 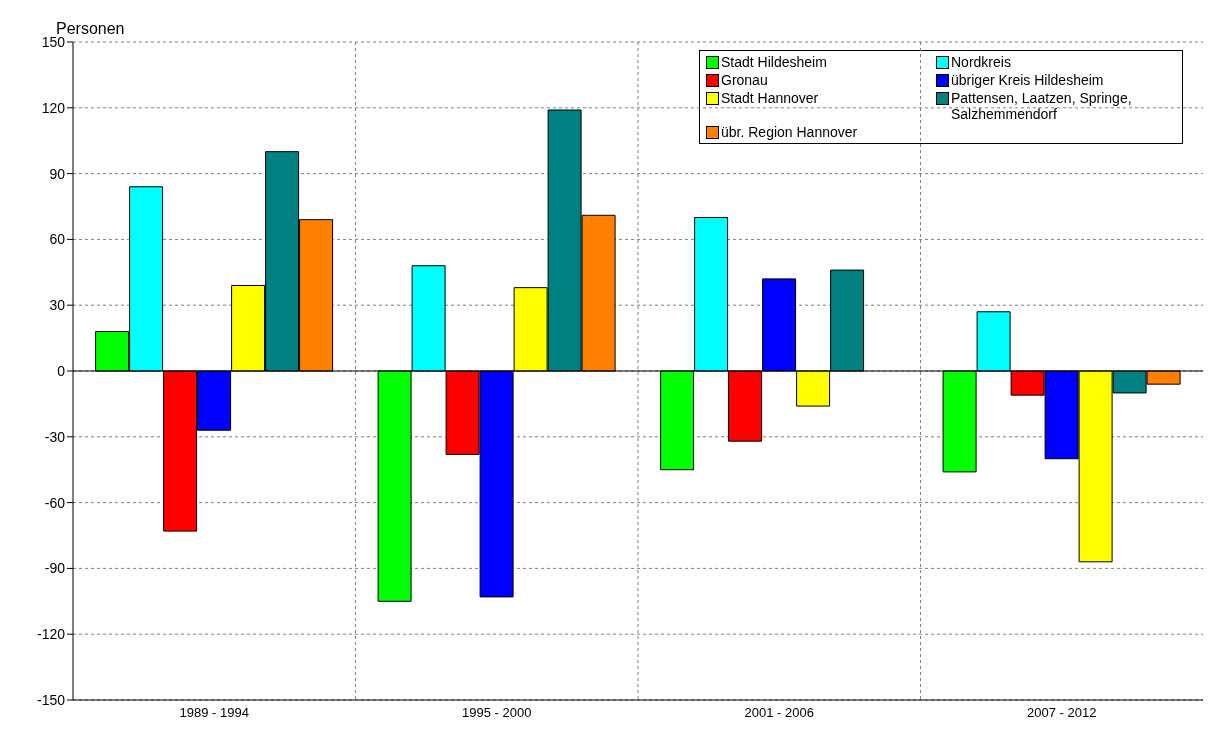 I want to click on legend-label: übr. Region Hannover, so click(x=789, y=132).